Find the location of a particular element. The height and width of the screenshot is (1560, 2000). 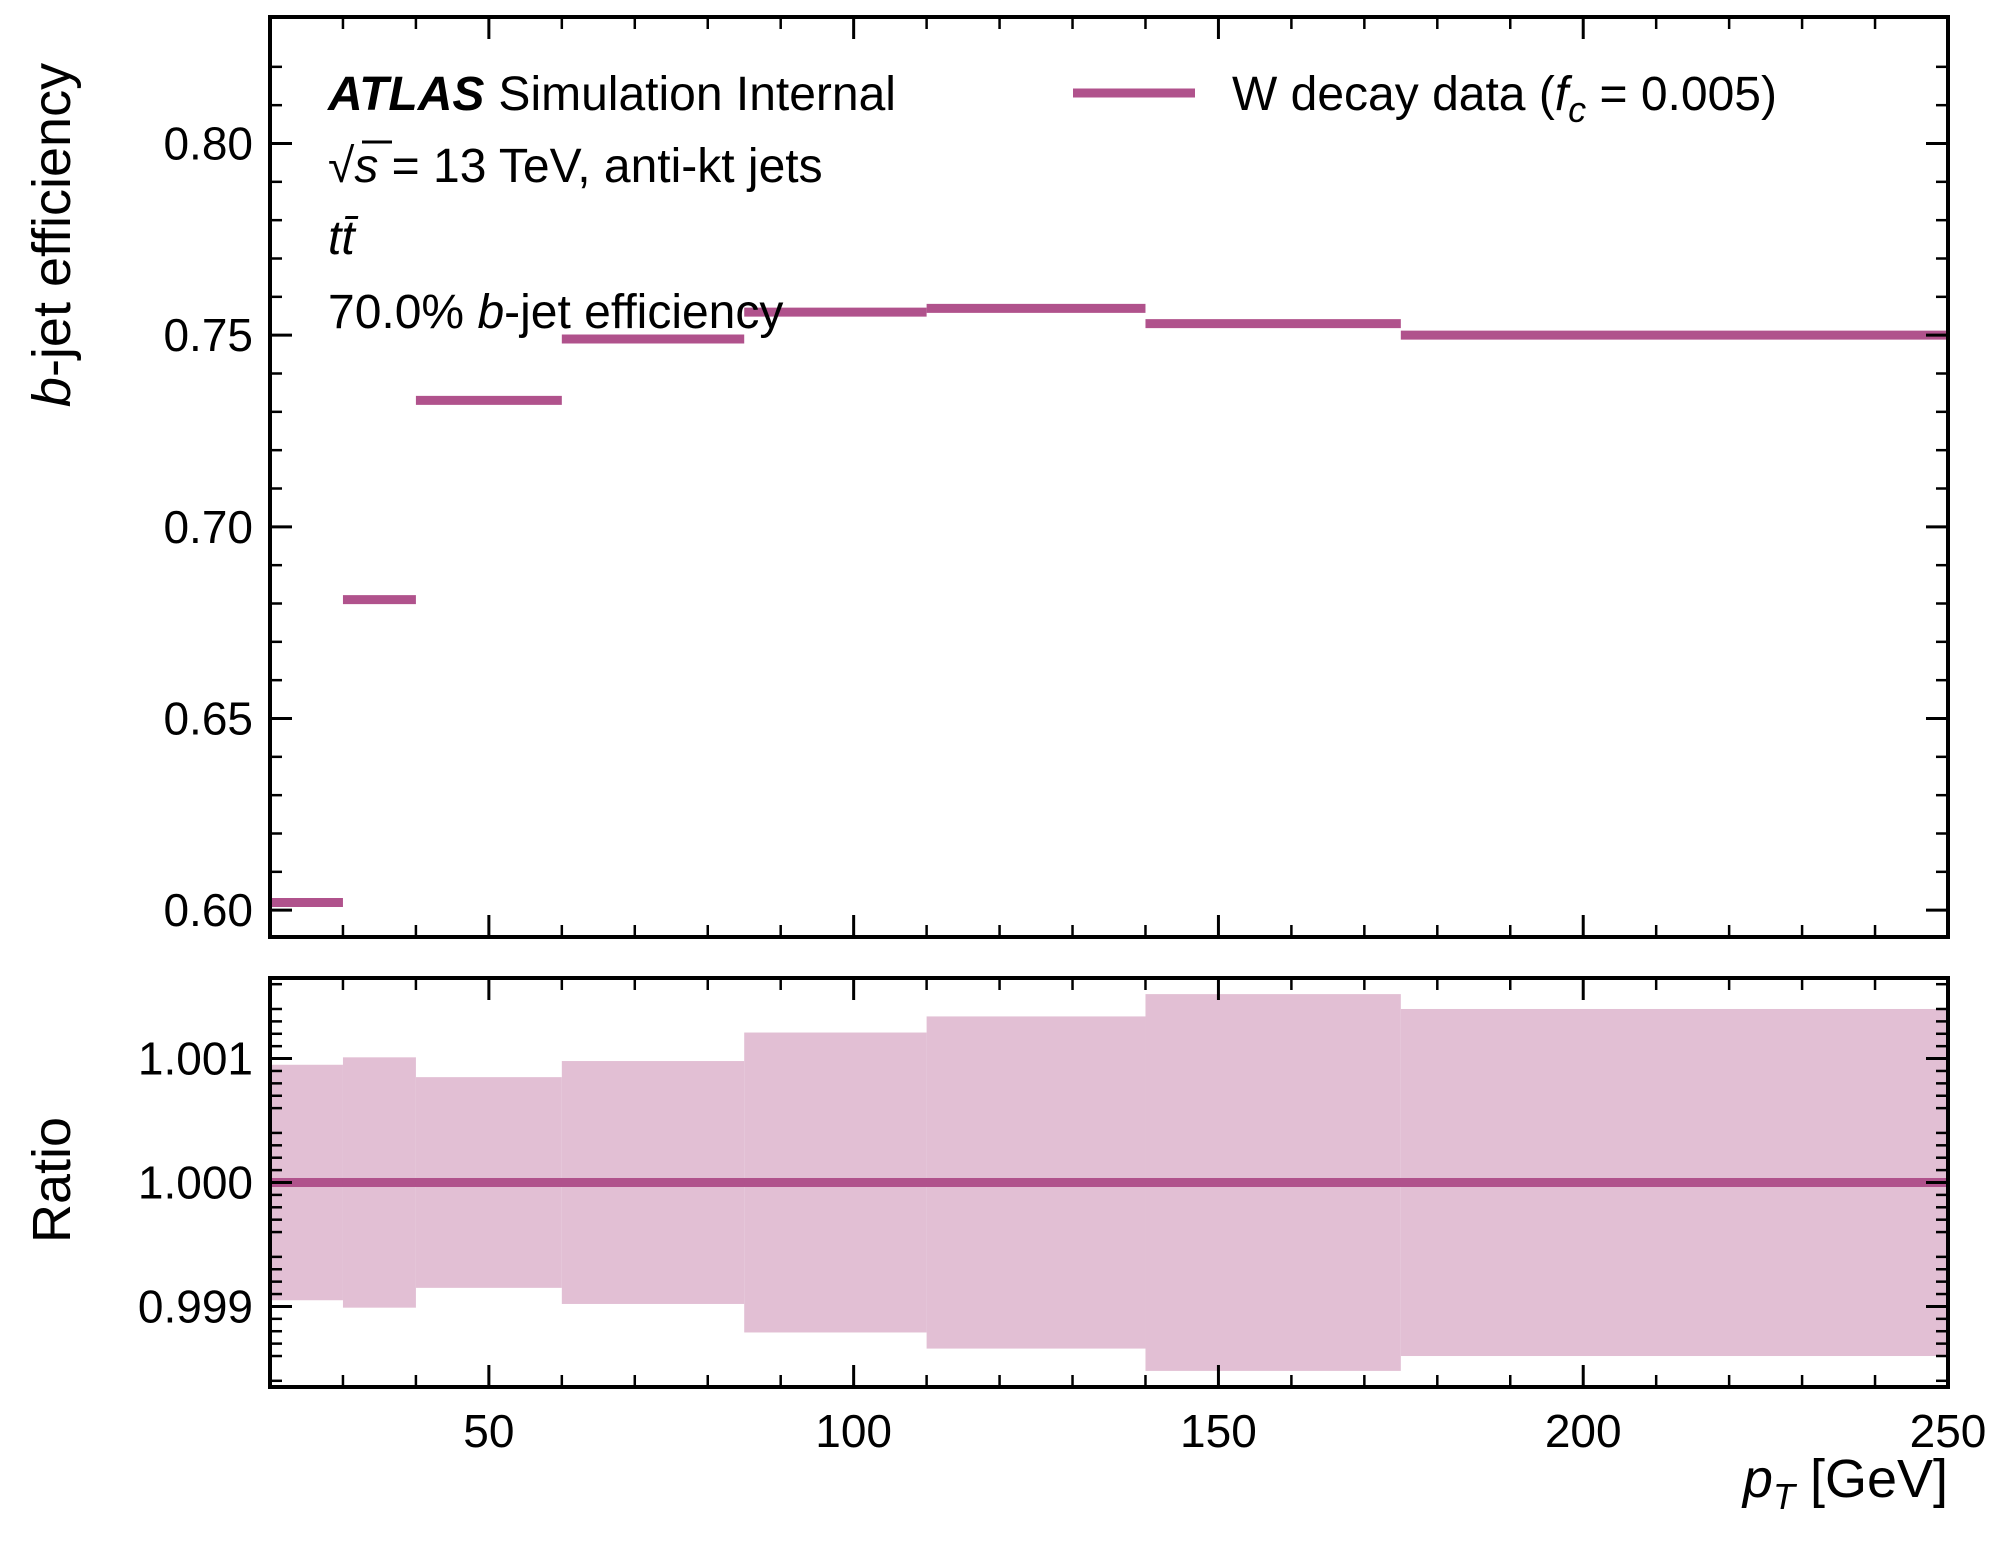

x-tick-label-0: 50 is located at coordinates (488, 1431).